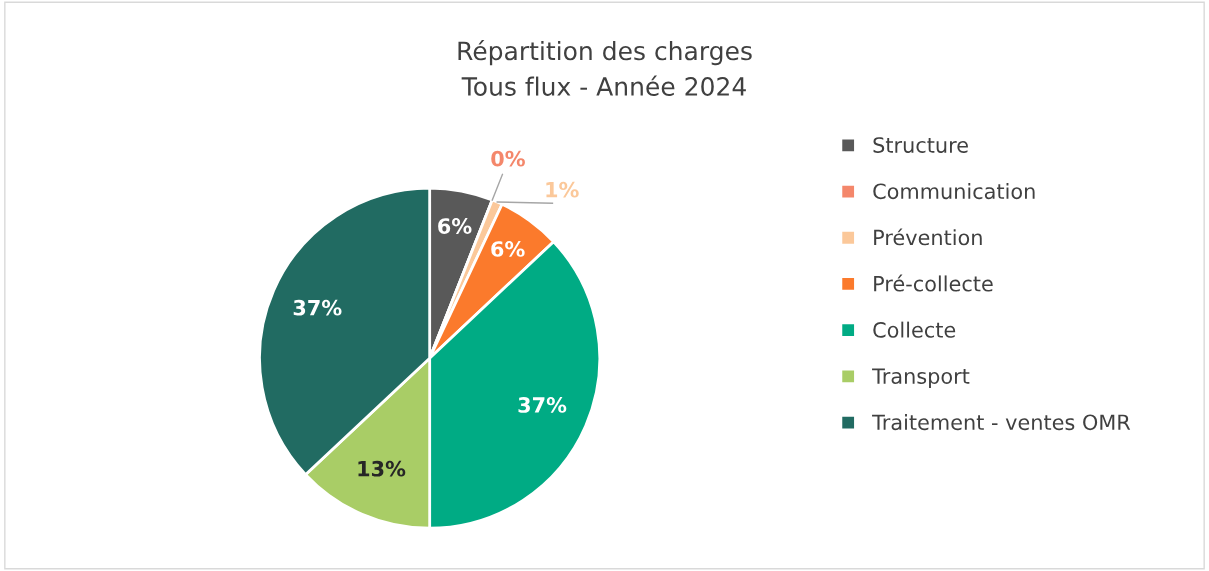 This screenshot has height=571, width=1209. I want to click on legend-label: Transport, so click(921, 378).